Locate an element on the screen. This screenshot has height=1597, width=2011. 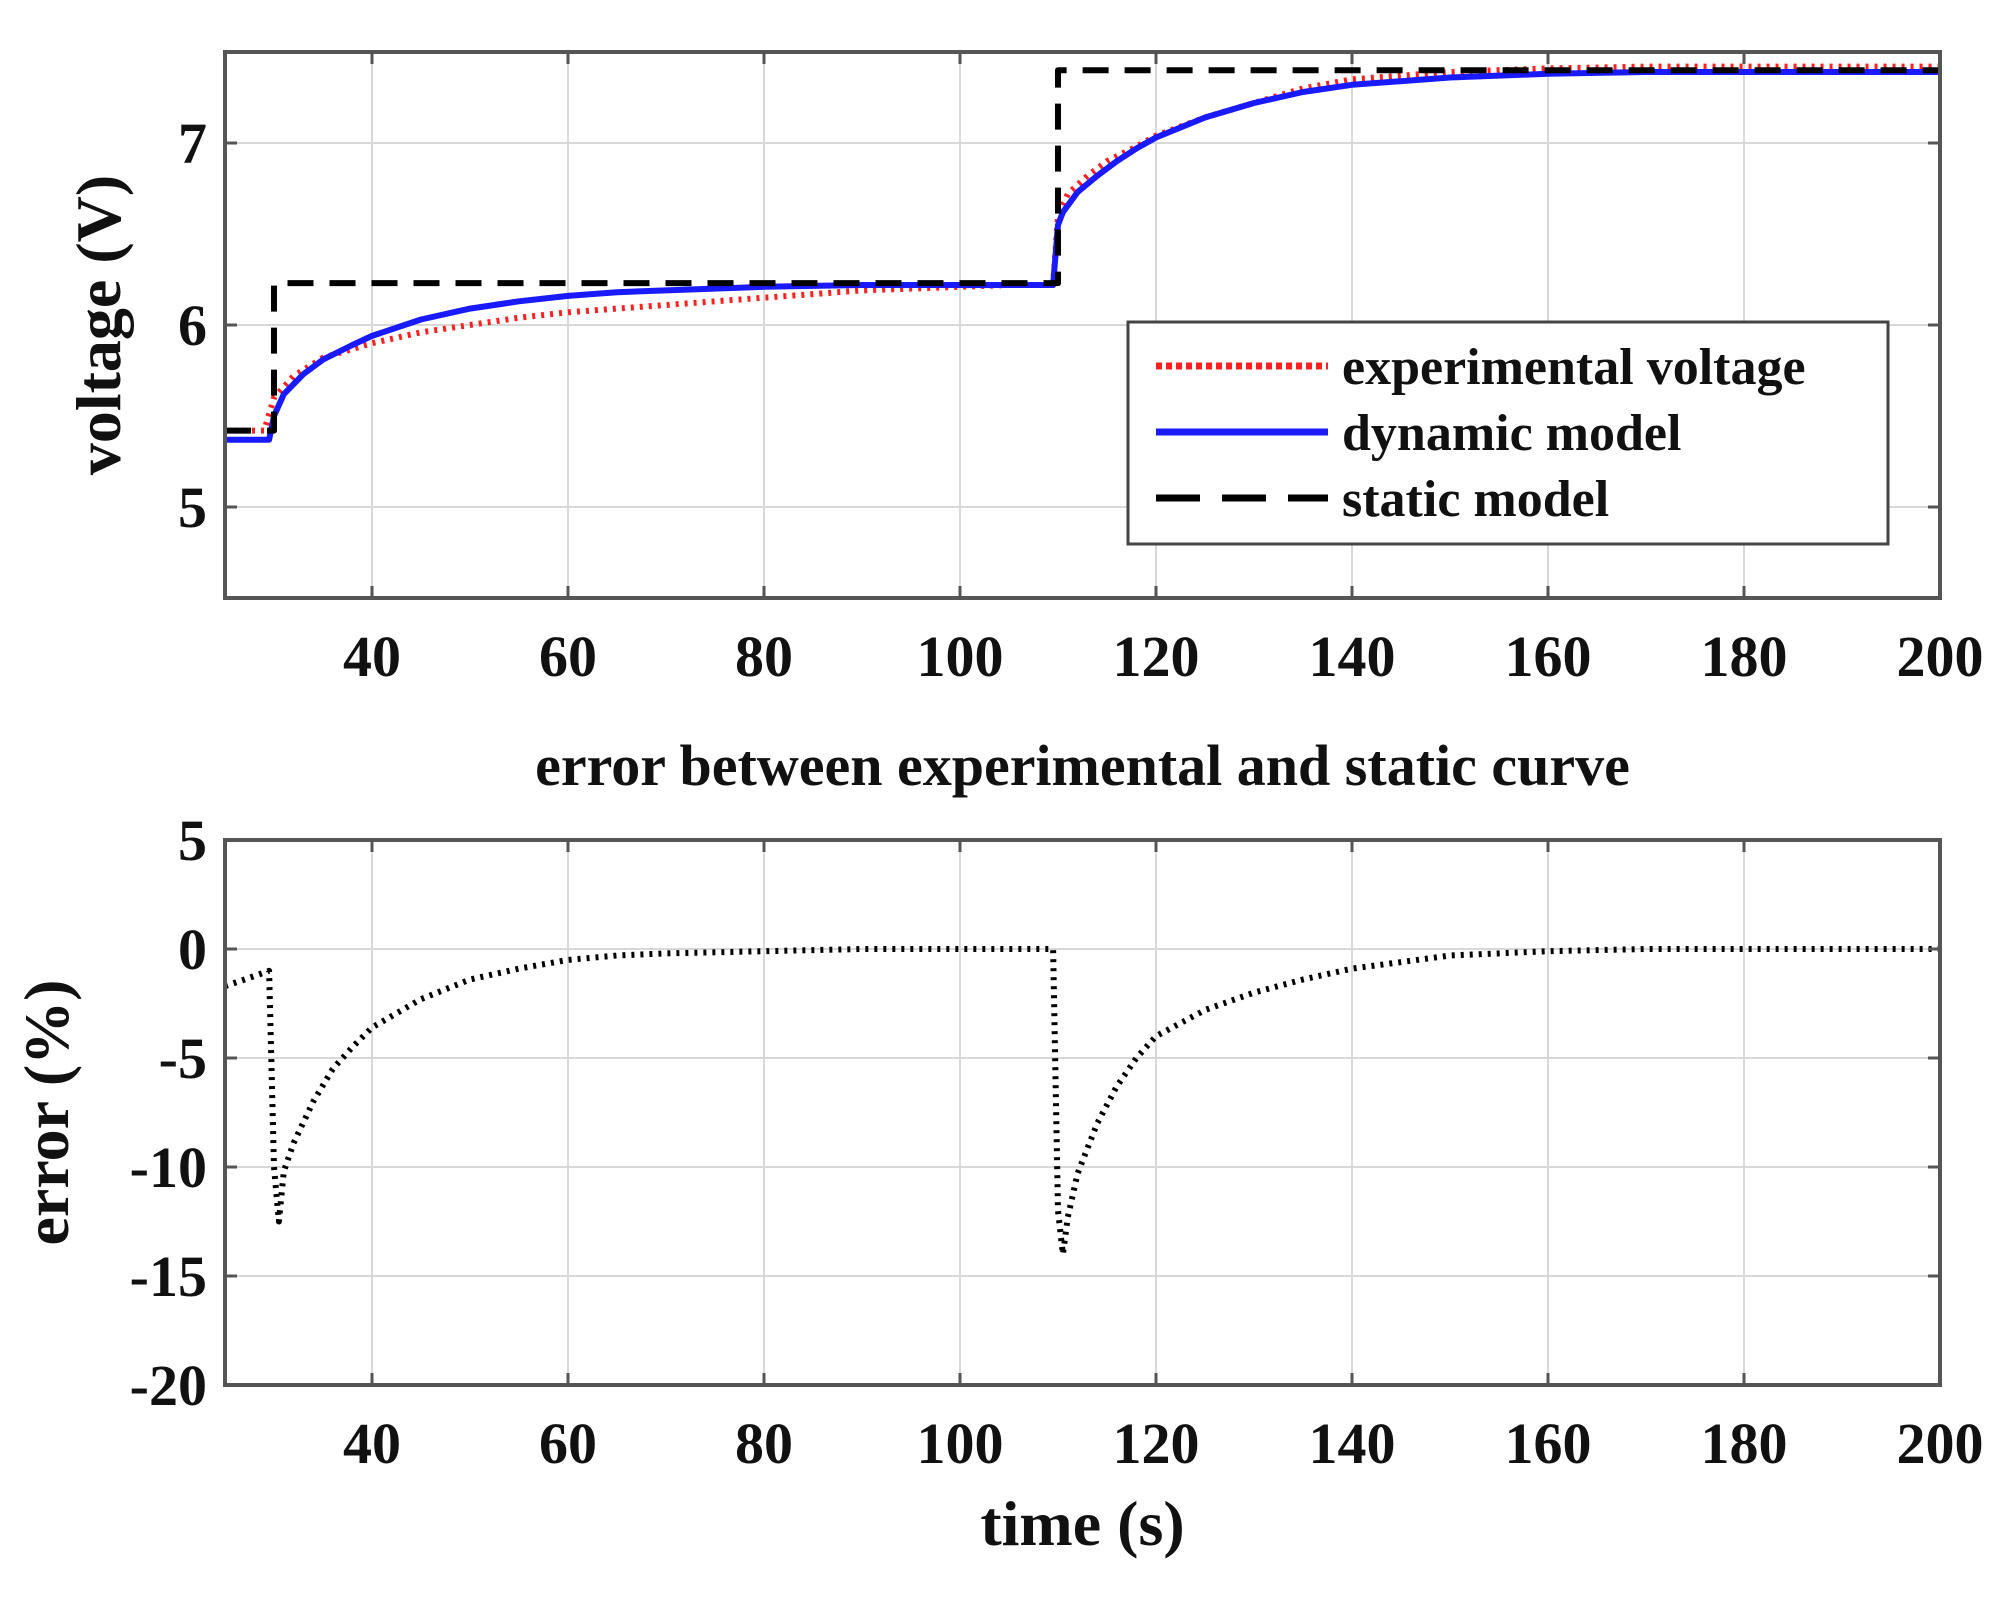
legend-label-experimental: experimental voltage is located at coordinates (1574, 367).